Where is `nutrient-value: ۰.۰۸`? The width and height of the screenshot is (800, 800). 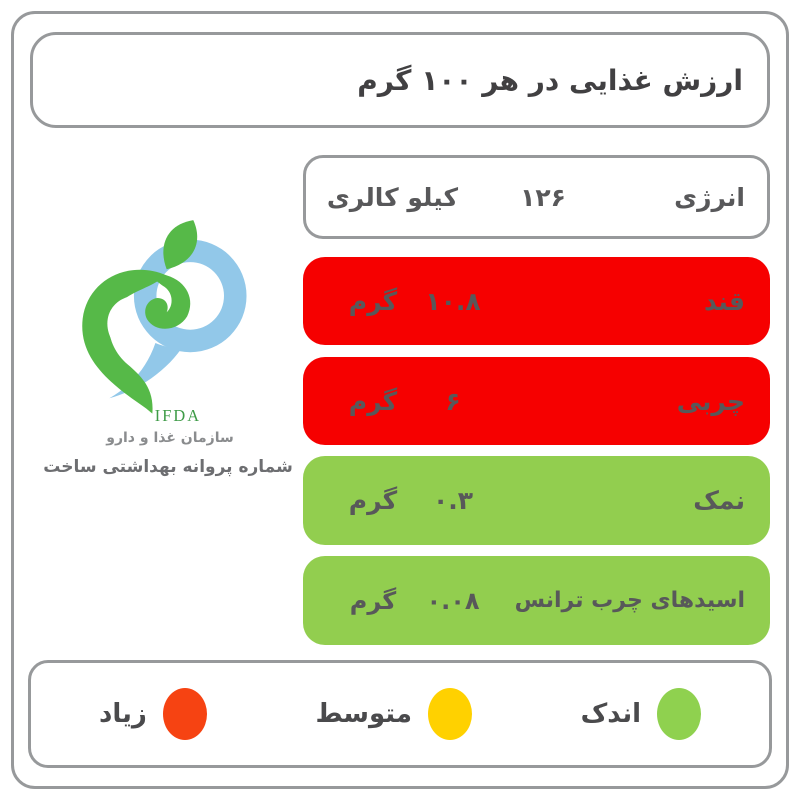 nutrient-value: ۰.۰۸ is located at coordinates (453, 600).